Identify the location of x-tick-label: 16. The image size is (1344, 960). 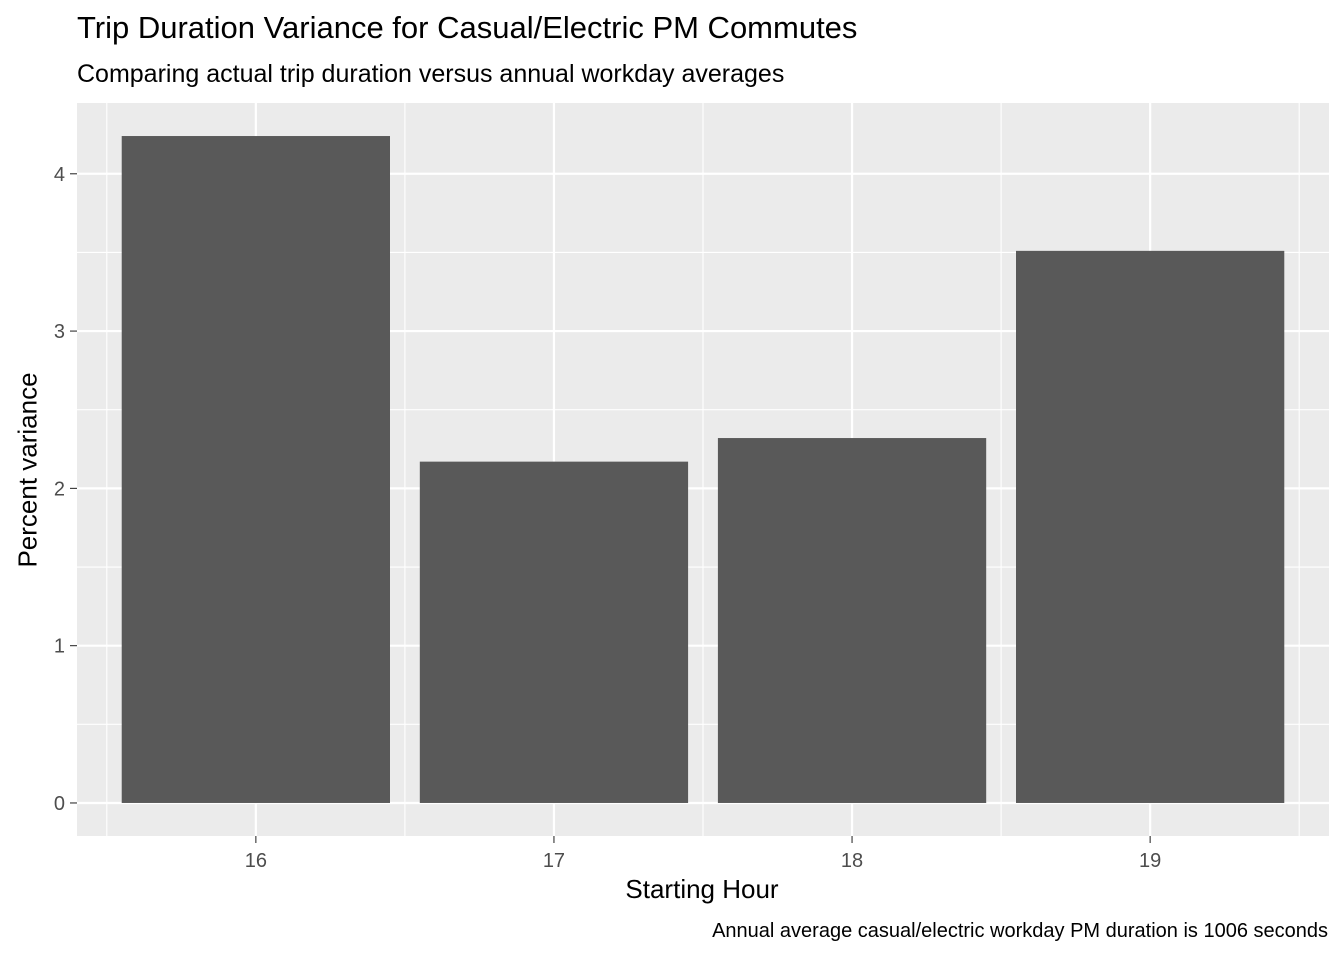
(256, 861).